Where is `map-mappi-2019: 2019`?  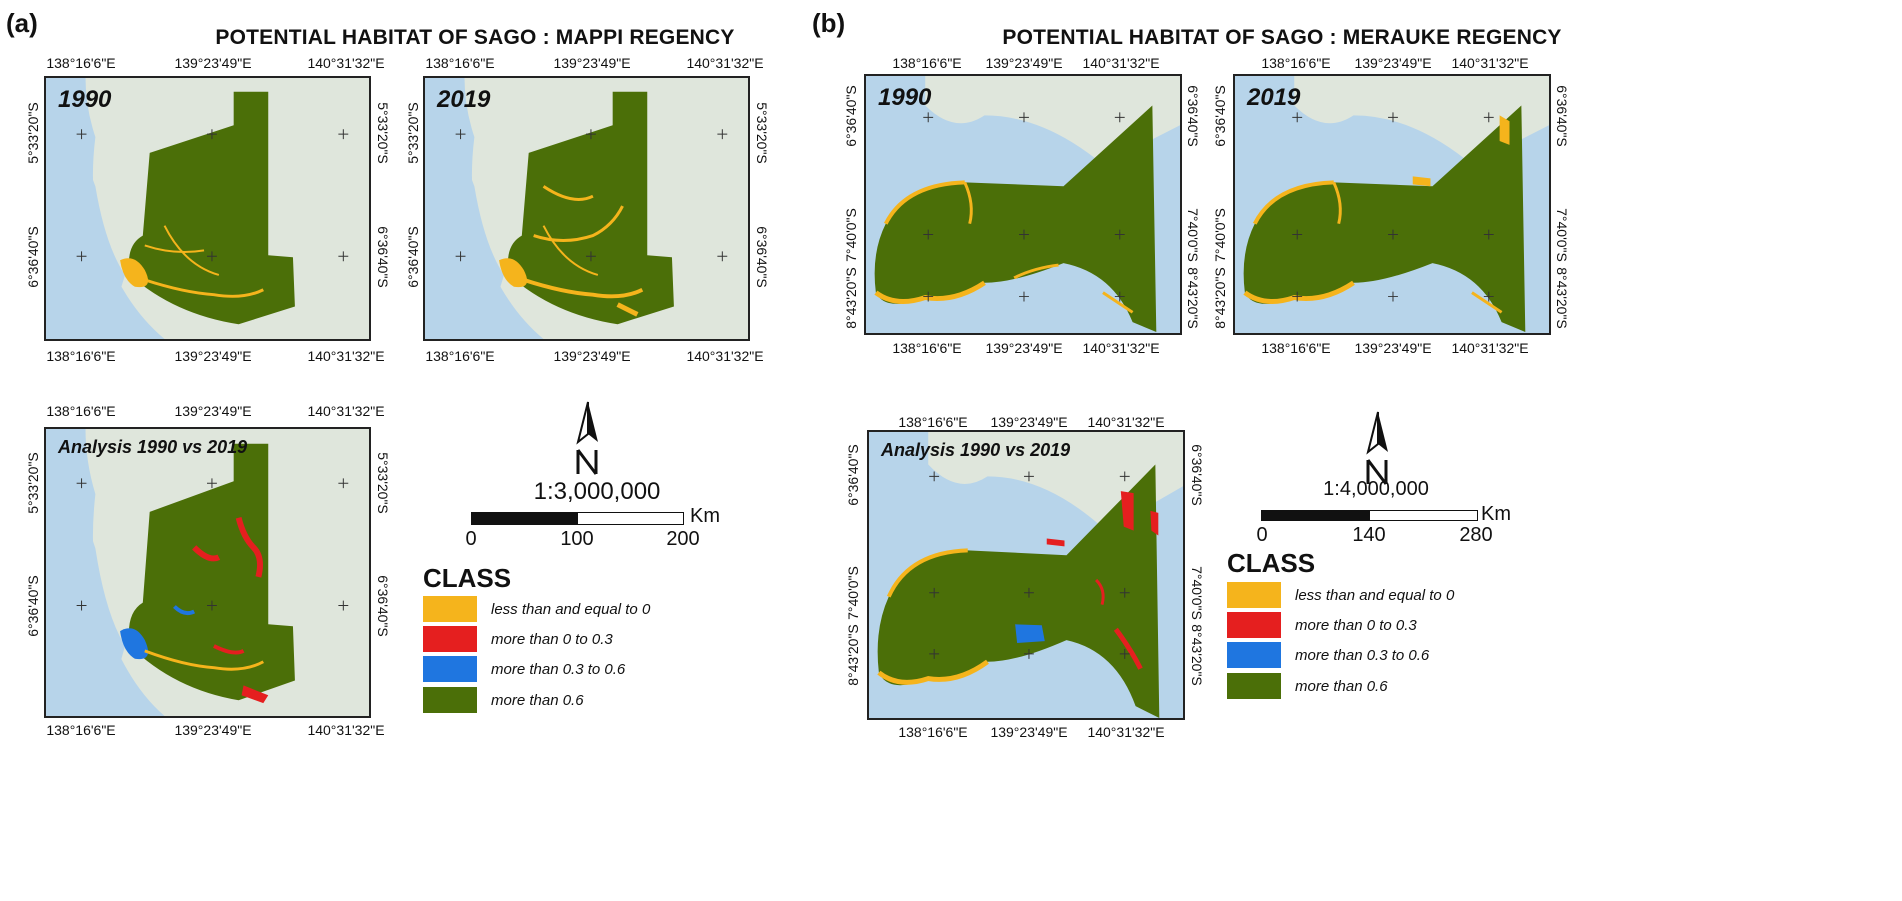 map-mappi-2019: 2019 is located at coordinates (586, 208).